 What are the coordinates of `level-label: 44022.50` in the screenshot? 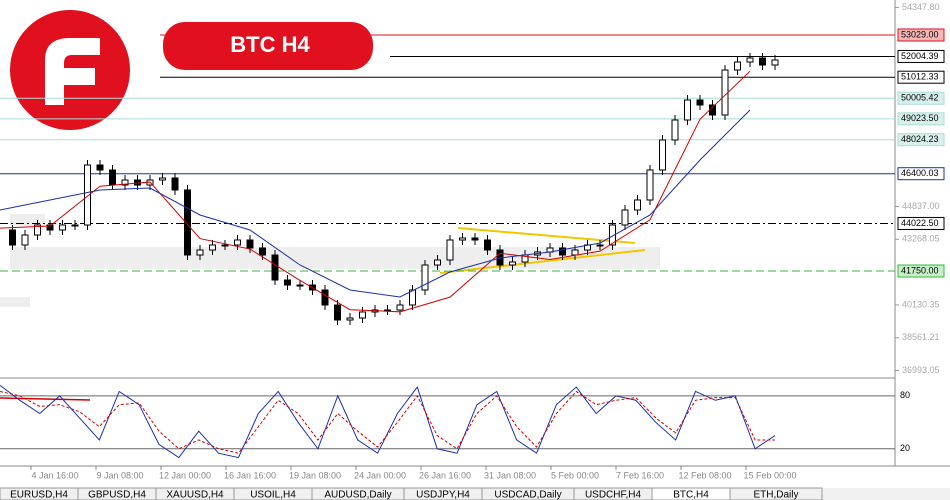 It's located at (920, 223).